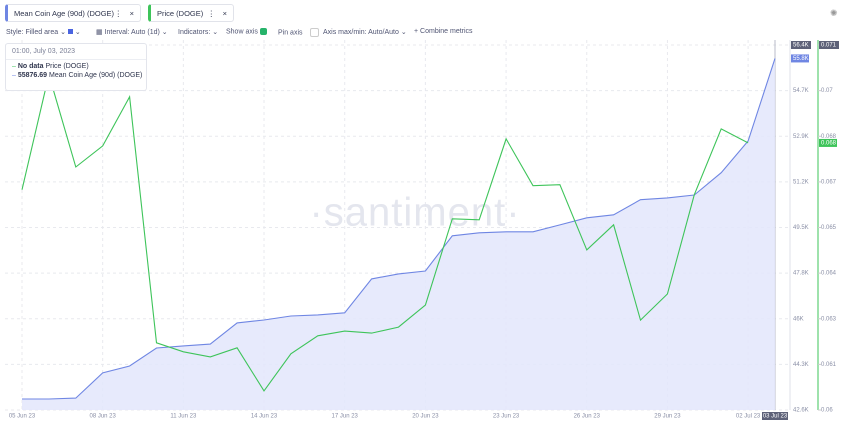 This screenshot has width=850, height=424. Describe the element at coordinates (829, 182) in the screenshot. I see `y-tick-label: 0.067` at that location.